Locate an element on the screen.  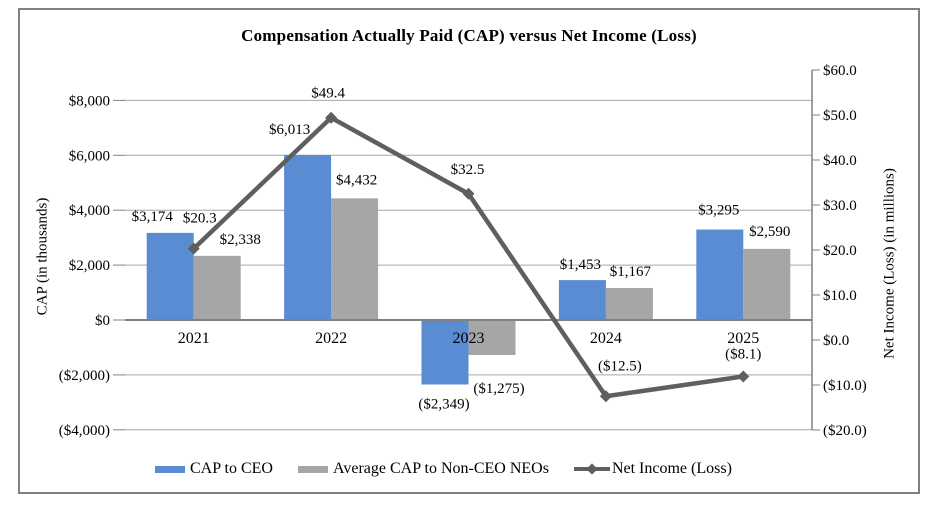
data-label: $6,013 is located at coordinates (289, 130).